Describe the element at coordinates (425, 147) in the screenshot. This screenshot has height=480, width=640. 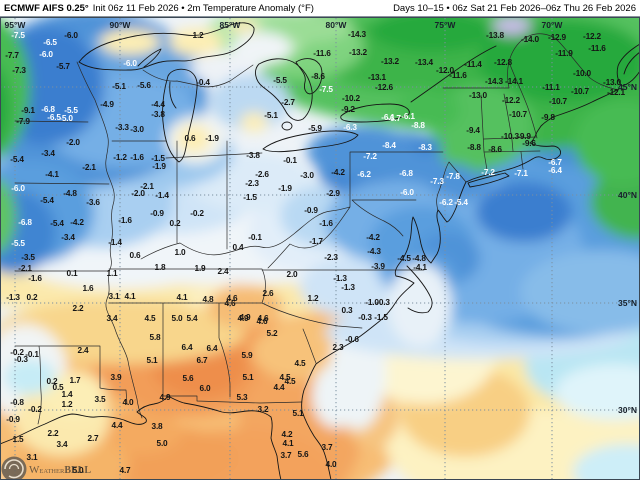
I see `anomaly-value: -8.3` at that location.